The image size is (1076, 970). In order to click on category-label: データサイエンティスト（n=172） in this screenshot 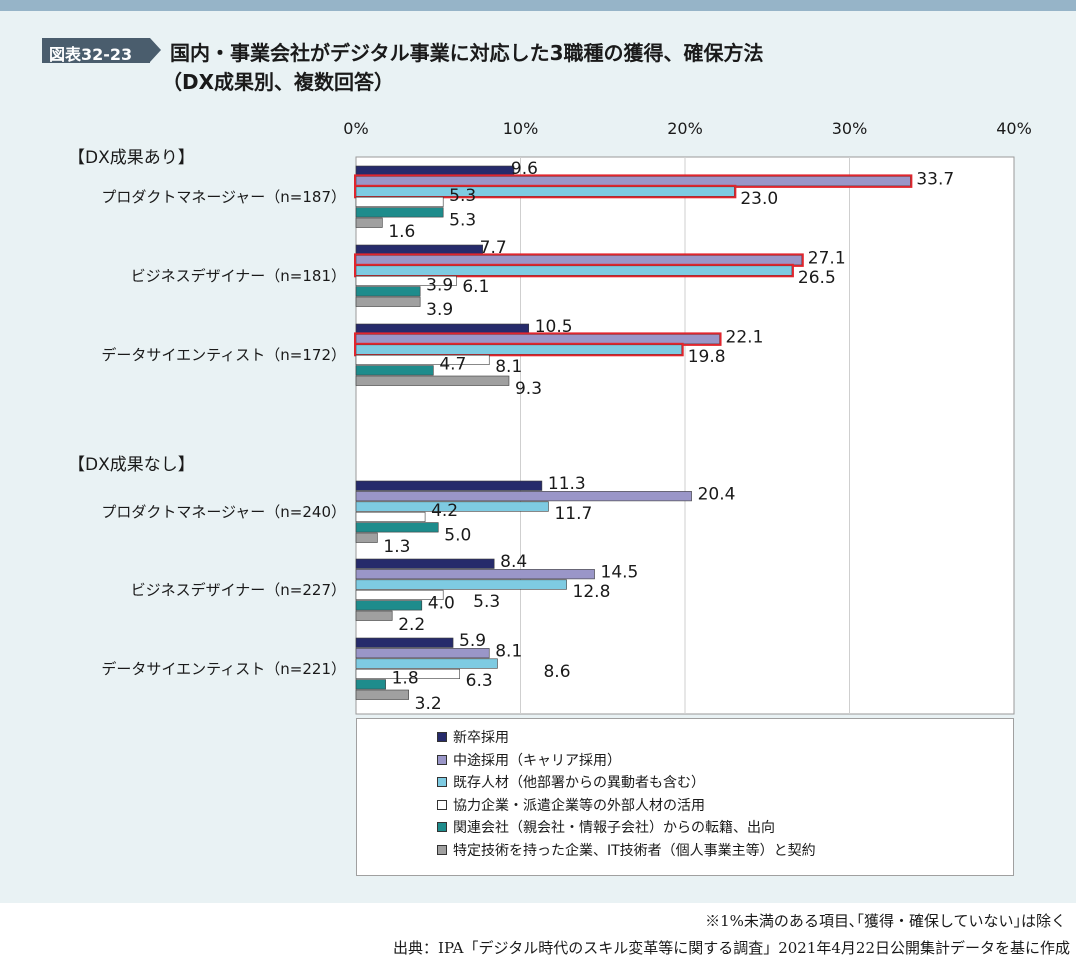, I will do `click(223, 355)`.